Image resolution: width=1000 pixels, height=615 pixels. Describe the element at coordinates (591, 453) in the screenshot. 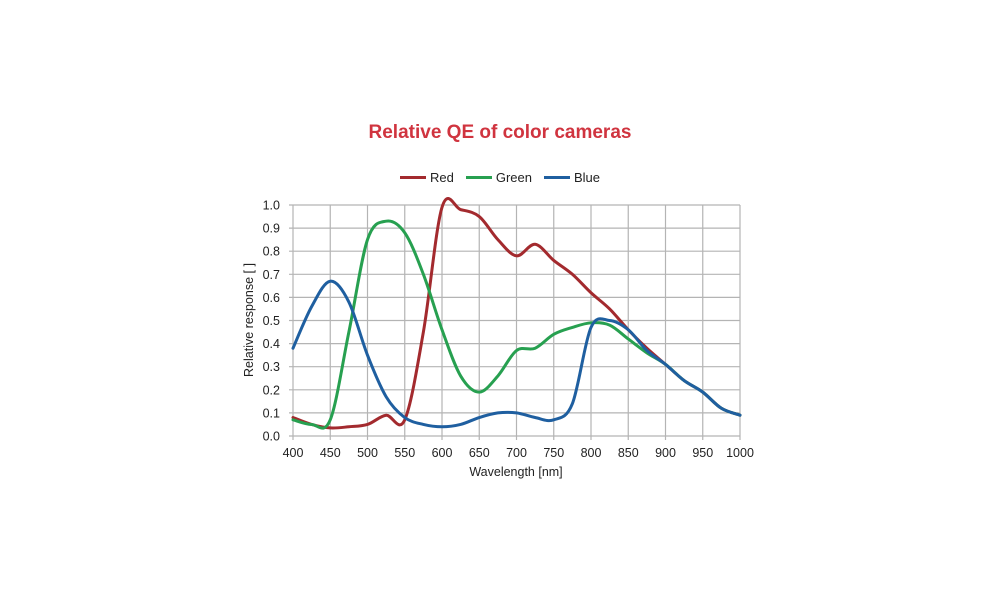

I see `x-tick-label: 800` at that location.